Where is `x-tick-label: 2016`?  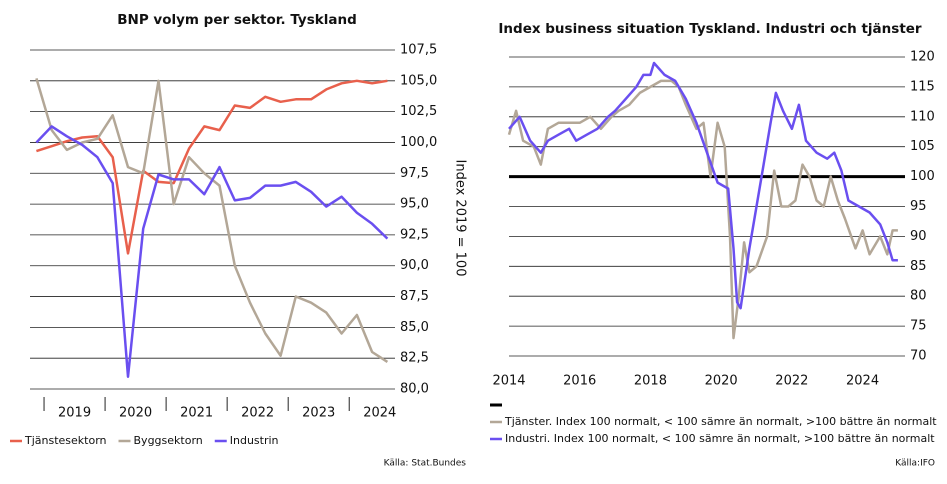
x-tick-label: 2016 is located at coordinates (579, 381).